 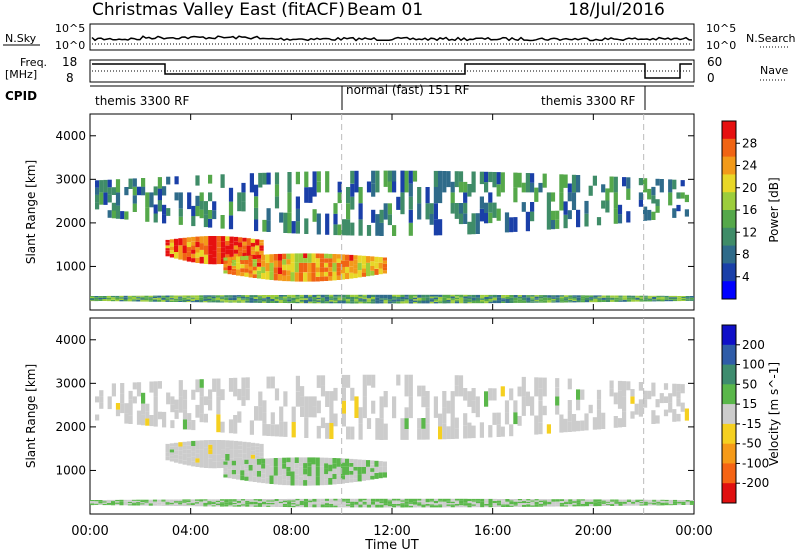 I want to click on colorbar-tick-label: 16, so click(x=749, y=210).